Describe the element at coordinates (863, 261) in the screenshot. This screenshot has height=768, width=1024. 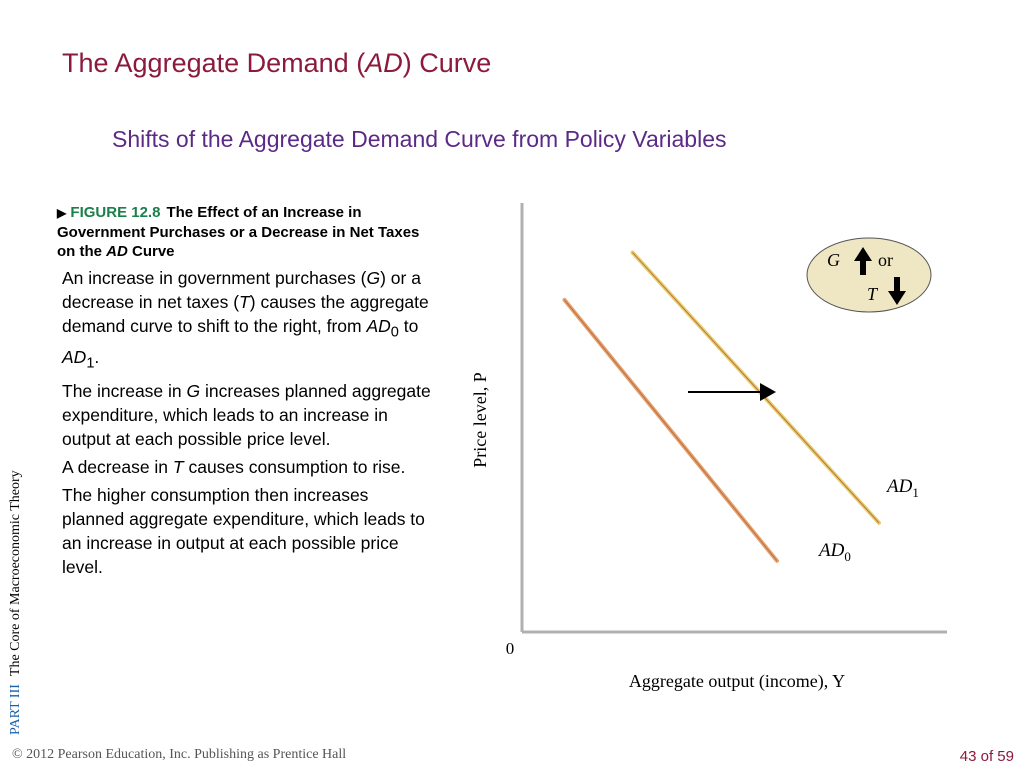
I see `arrow-up-icon` at that location.